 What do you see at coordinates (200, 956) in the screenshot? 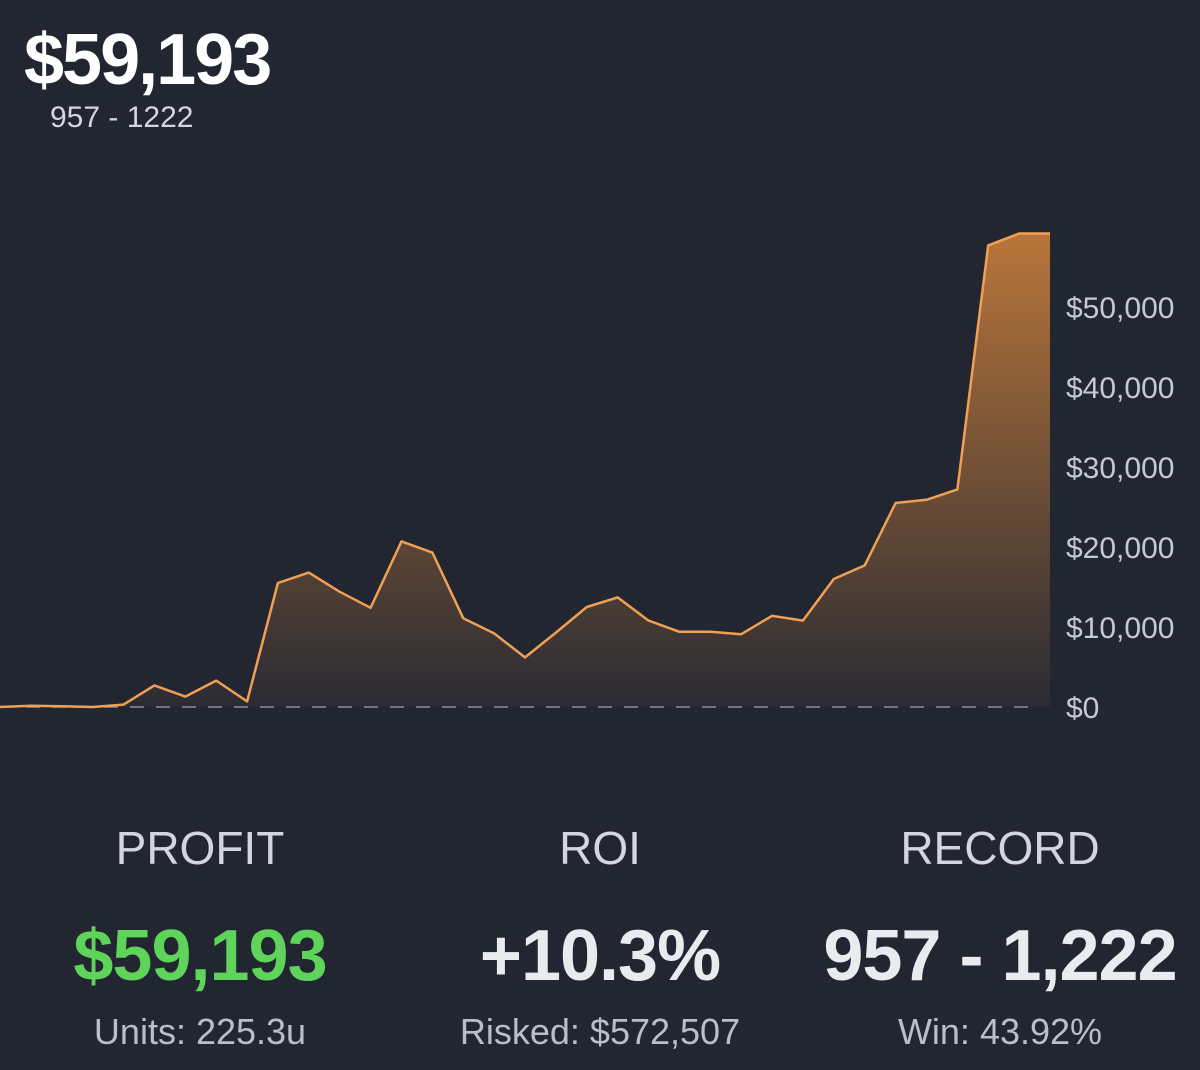
I see `profit-value: $59,193` at bounding box center [200, 956].